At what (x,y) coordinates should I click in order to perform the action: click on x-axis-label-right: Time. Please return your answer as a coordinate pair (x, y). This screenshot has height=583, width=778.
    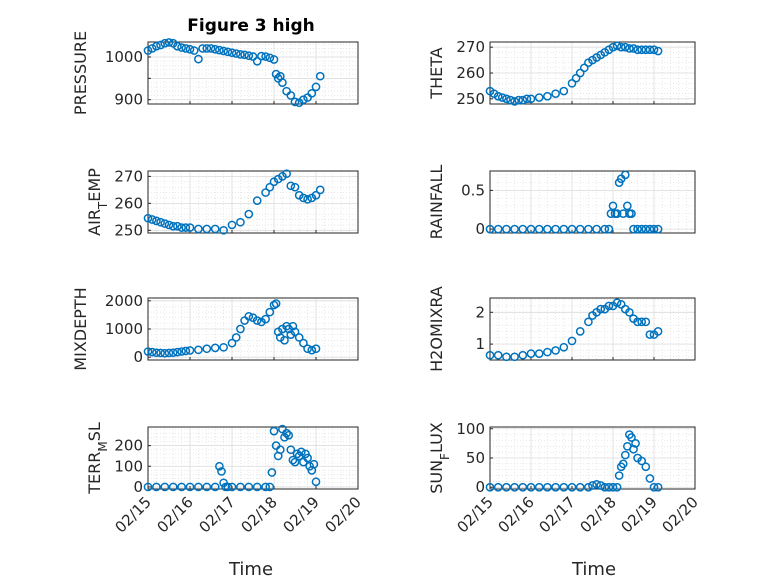
    Looking at the image, I should click on (593, 569).